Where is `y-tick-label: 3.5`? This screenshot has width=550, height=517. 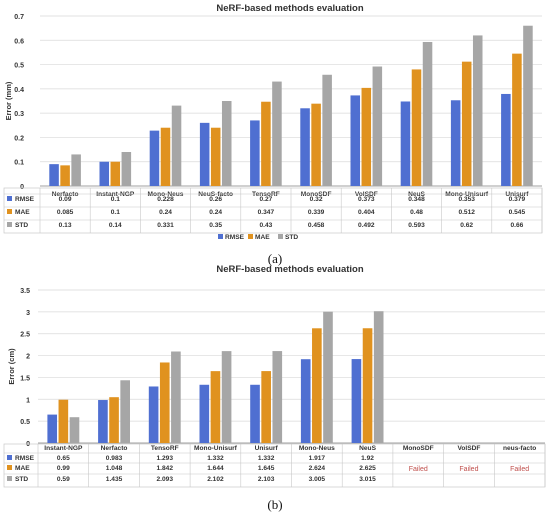 y-tick-label: 3.5 is located at coordinates (25, 291).